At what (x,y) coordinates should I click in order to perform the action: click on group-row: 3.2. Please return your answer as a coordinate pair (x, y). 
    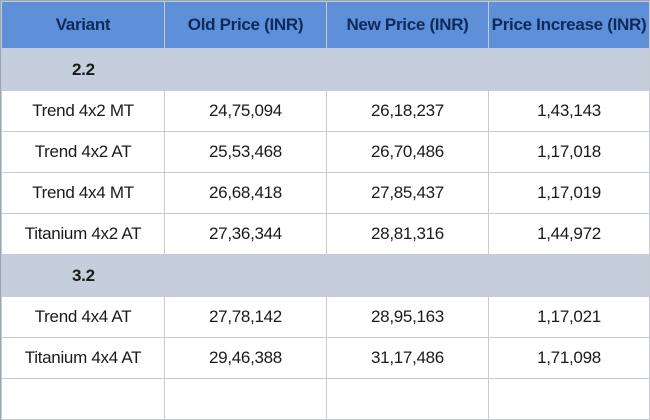
    Looking at the image, I should click on (325, 275).